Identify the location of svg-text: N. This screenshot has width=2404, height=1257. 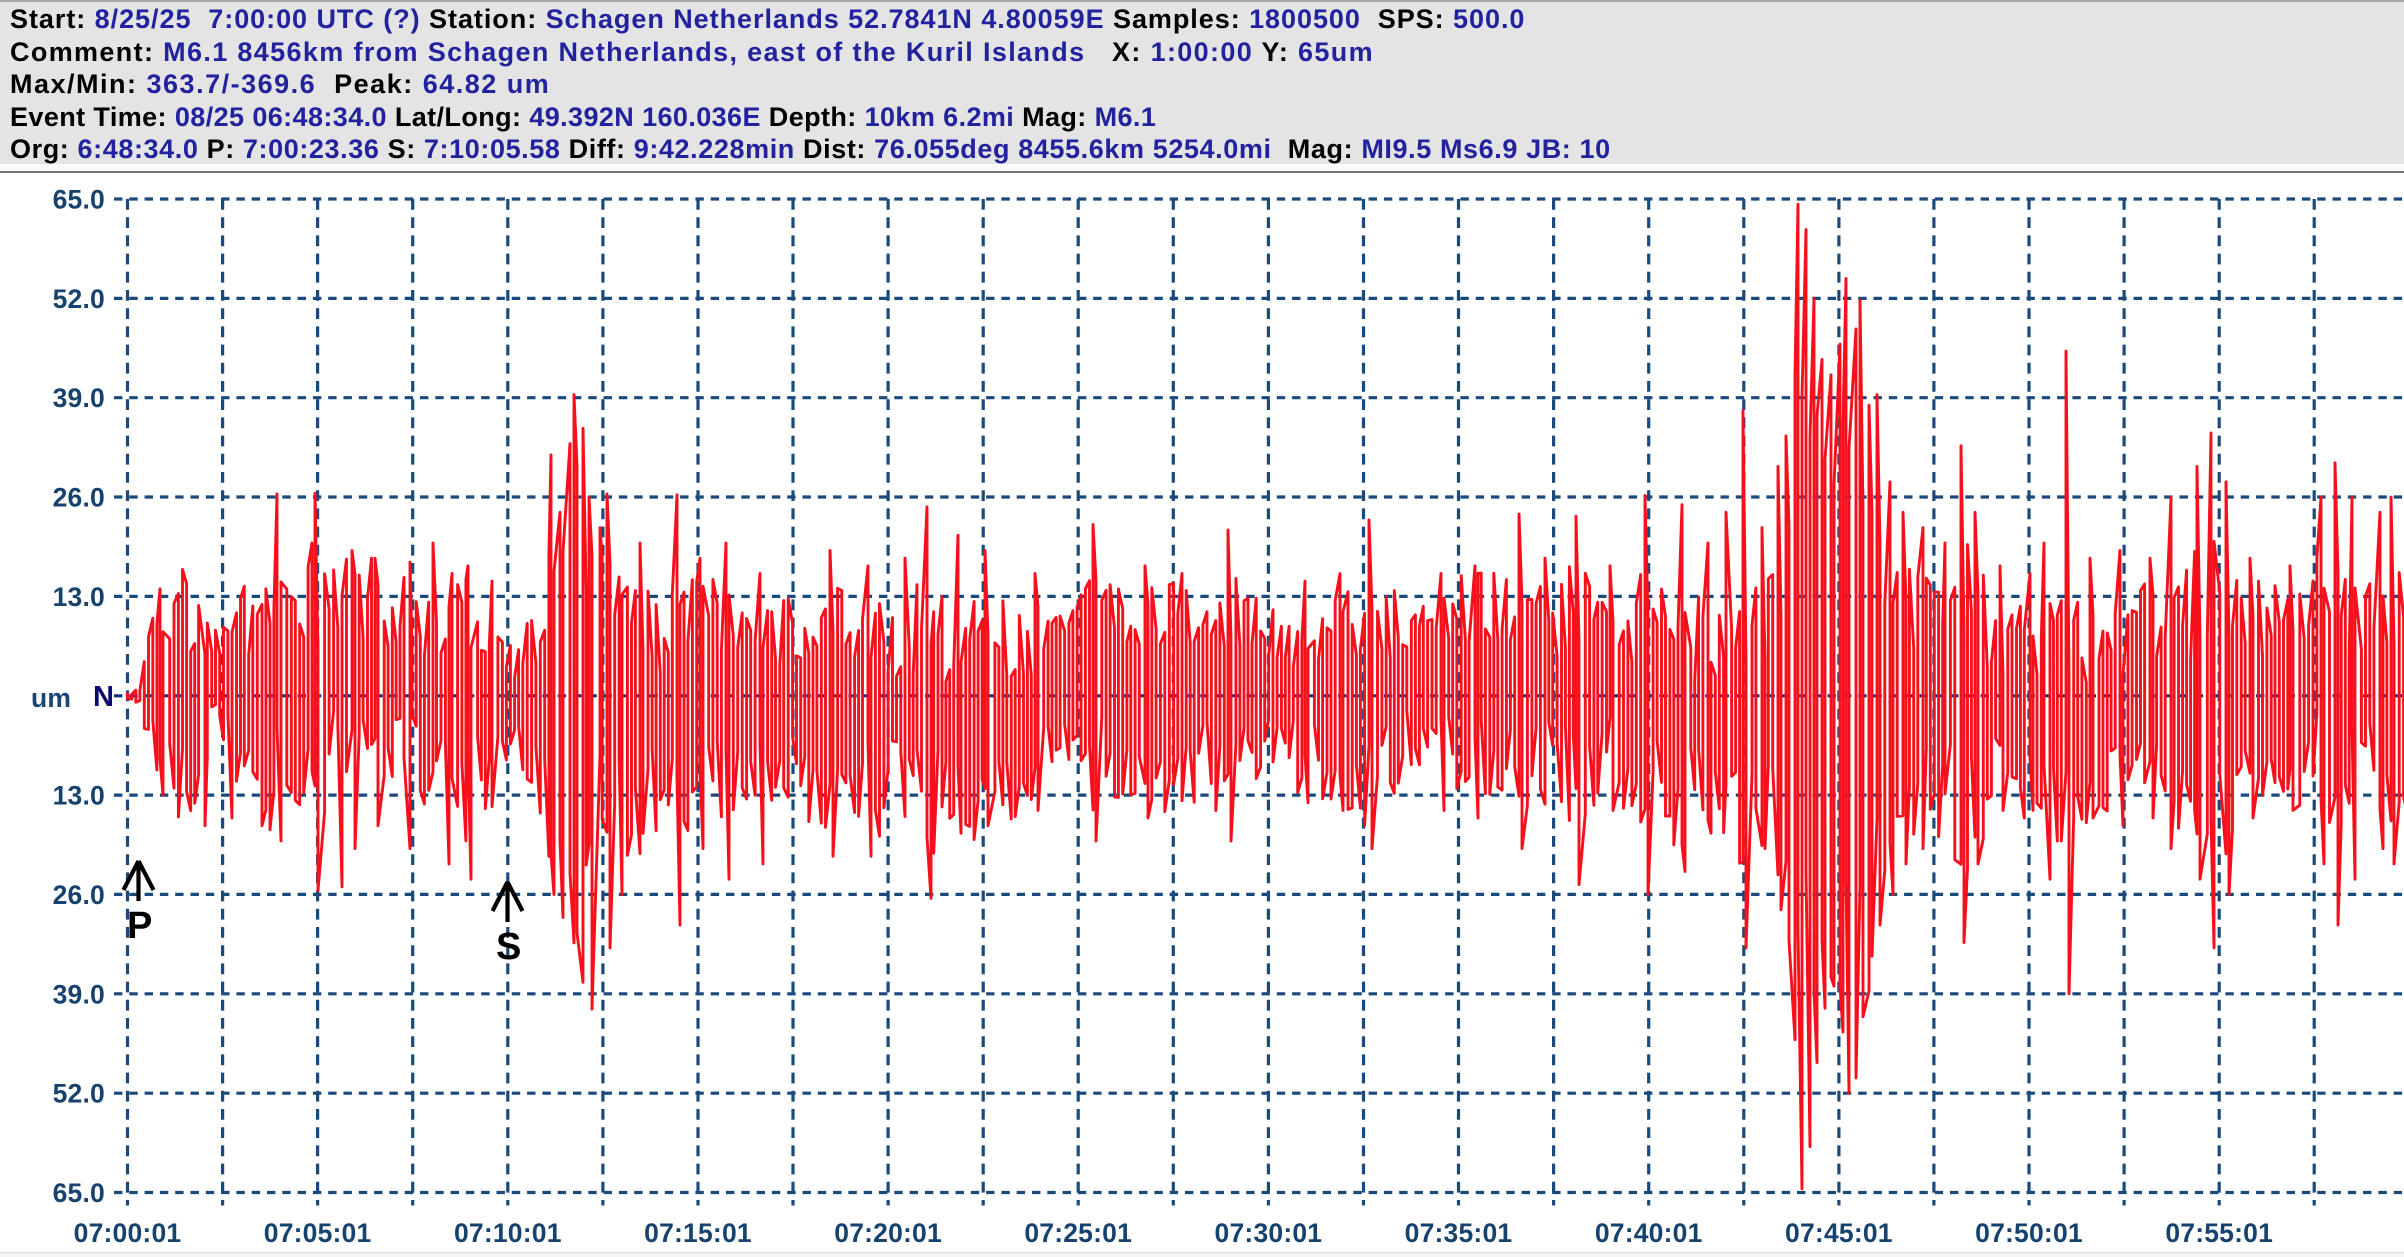
(103, 697).